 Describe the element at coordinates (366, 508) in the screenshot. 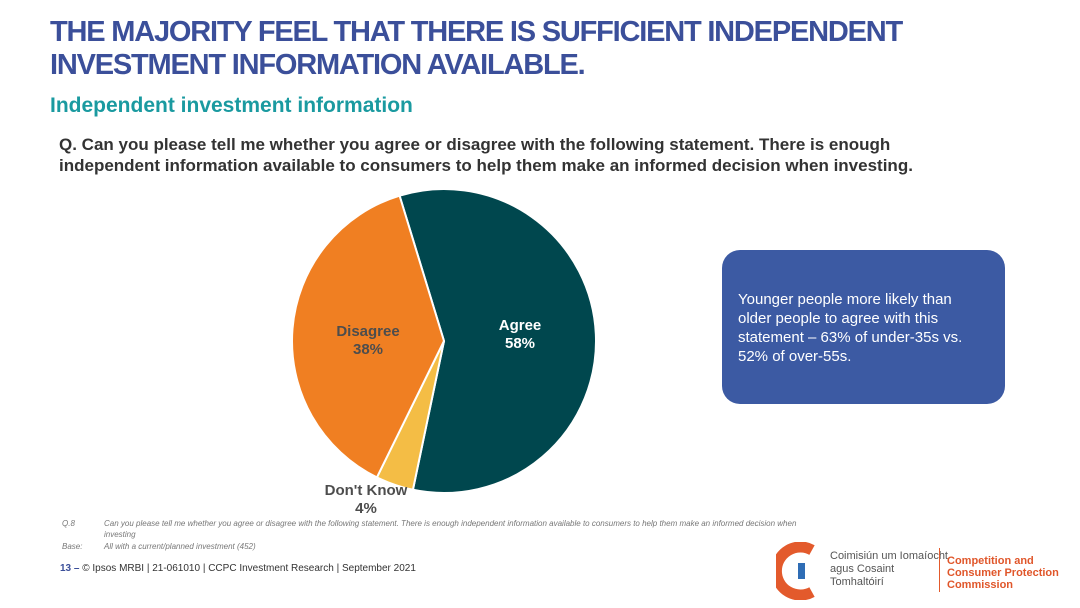

I see `slice-value-label: 4%` at that location.